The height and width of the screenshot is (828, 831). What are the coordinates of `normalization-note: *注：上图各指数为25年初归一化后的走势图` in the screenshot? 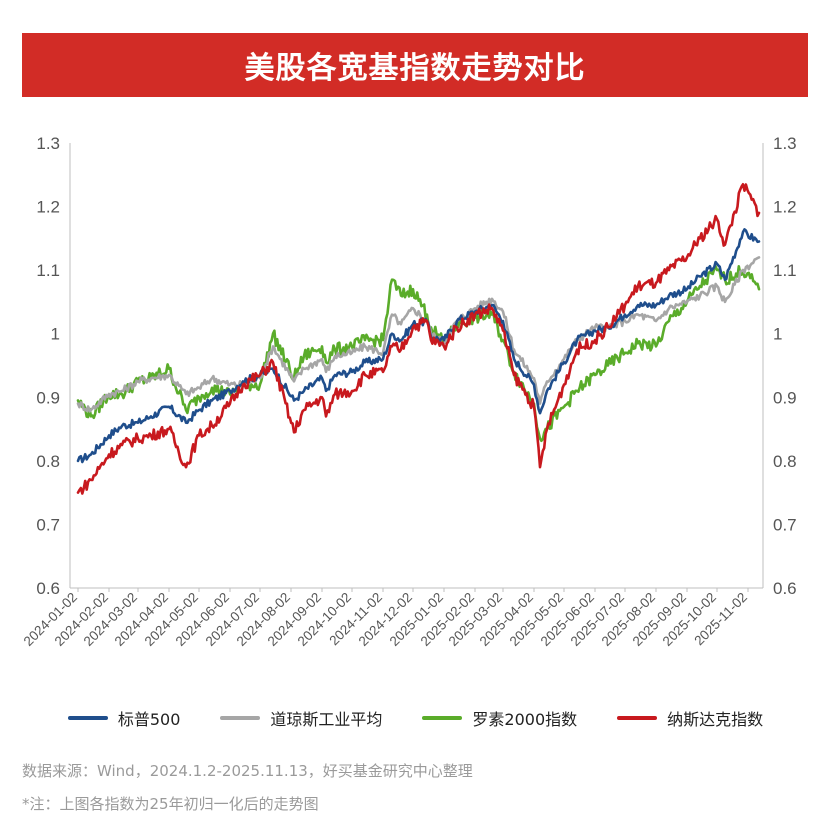 It's located at (170, 804).